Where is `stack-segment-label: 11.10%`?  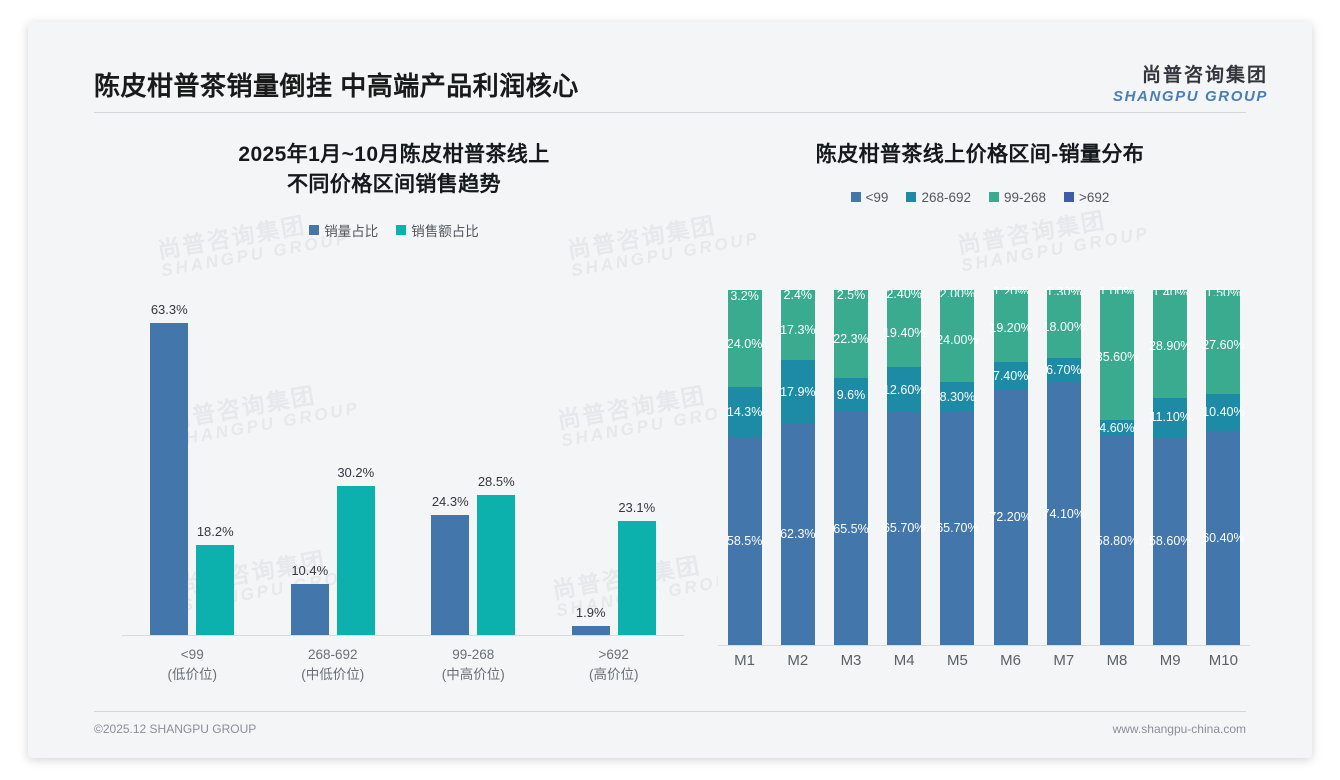
stack-segment-label: 11.10% is located at coordinates (1170, 417).